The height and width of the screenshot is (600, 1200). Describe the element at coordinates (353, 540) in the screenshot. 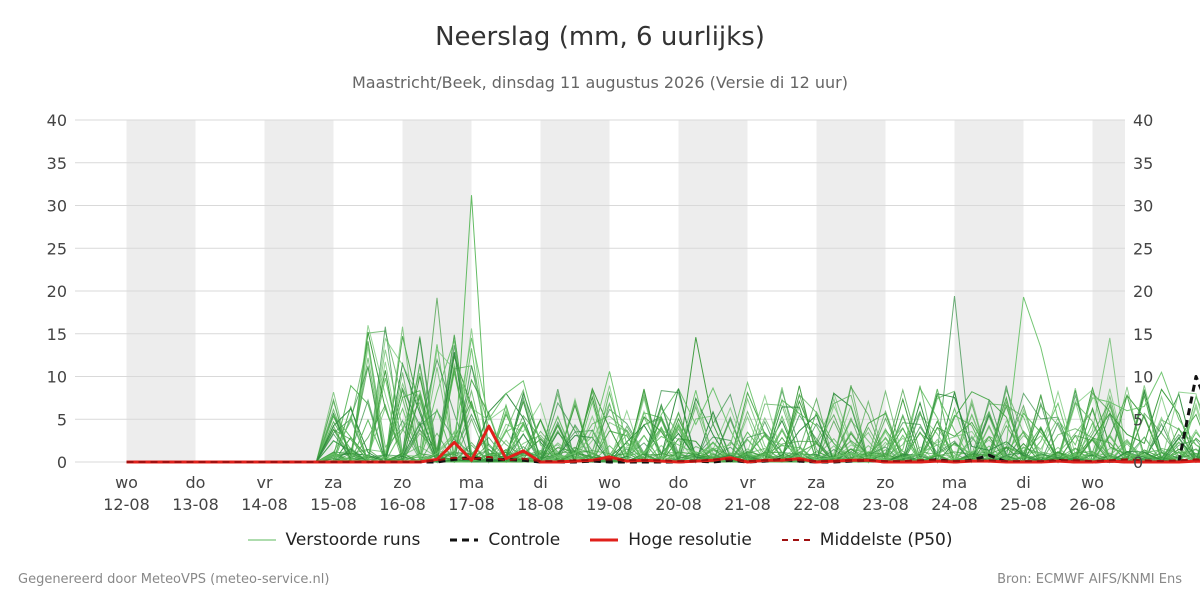

I see `legend-label: Verstoorde runs` at that location.